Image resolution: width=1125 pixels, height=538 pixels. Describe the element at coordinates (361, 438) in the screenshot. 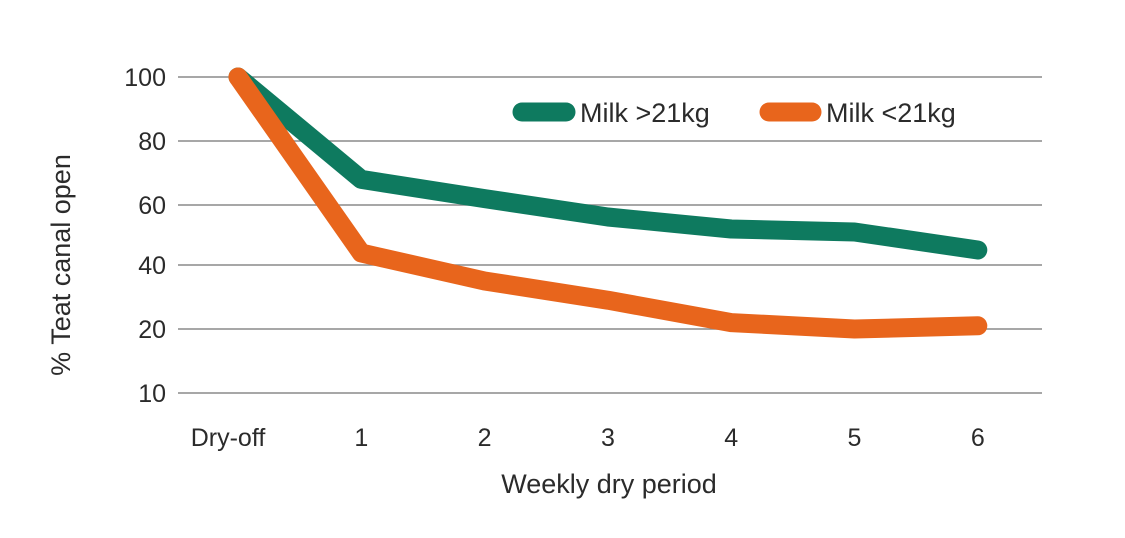

I see `x-tick-label: 1` at that location.